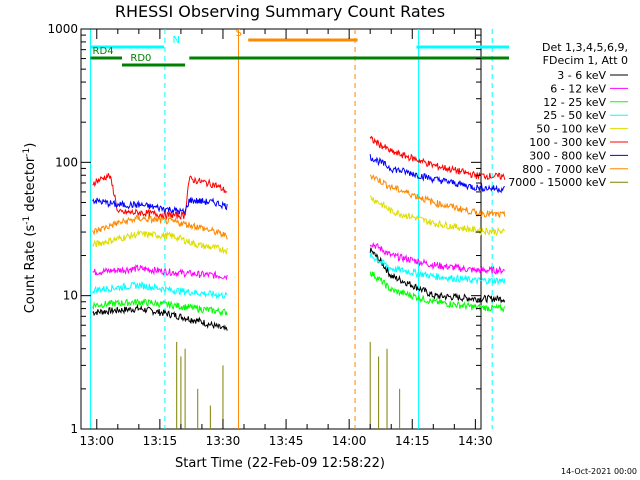 The width and height of the screenshot is (640, 480). Describe the element at coordinates (581, 75) in the screenshot. I see `legend-label-0: 3 - 6 keV` at that location.